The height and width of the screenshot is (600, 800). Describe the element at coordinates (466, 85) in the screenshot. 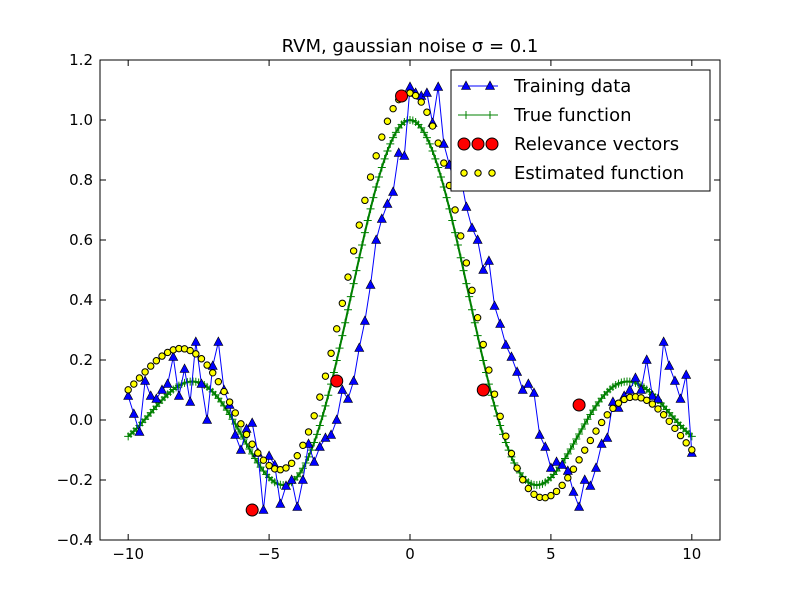

I see `legend-training-marker` at that location.